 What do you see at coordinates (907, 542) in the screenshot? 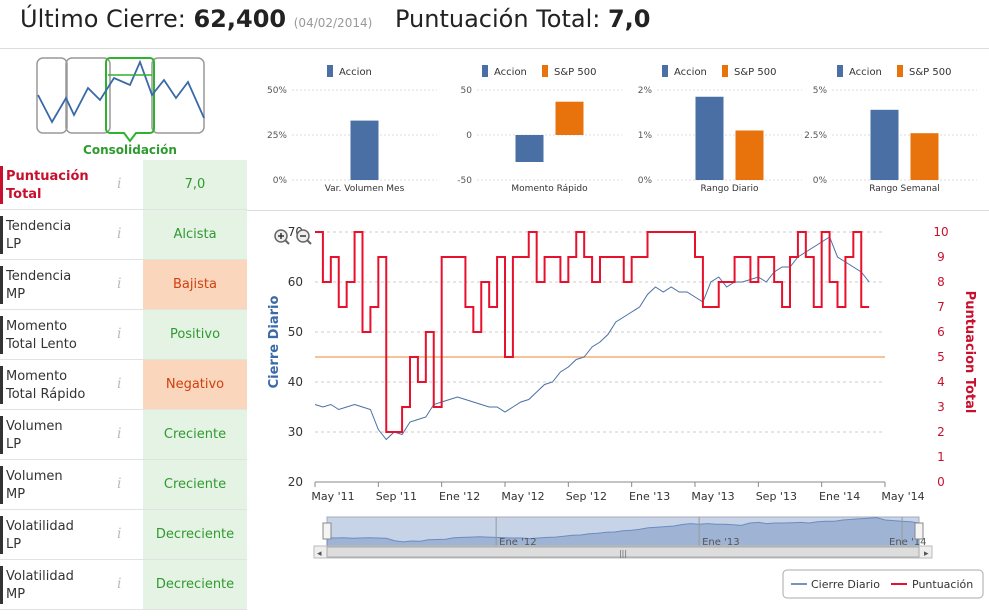
I see `navigator-label: Ene '14` at bounding box center [907, 542].